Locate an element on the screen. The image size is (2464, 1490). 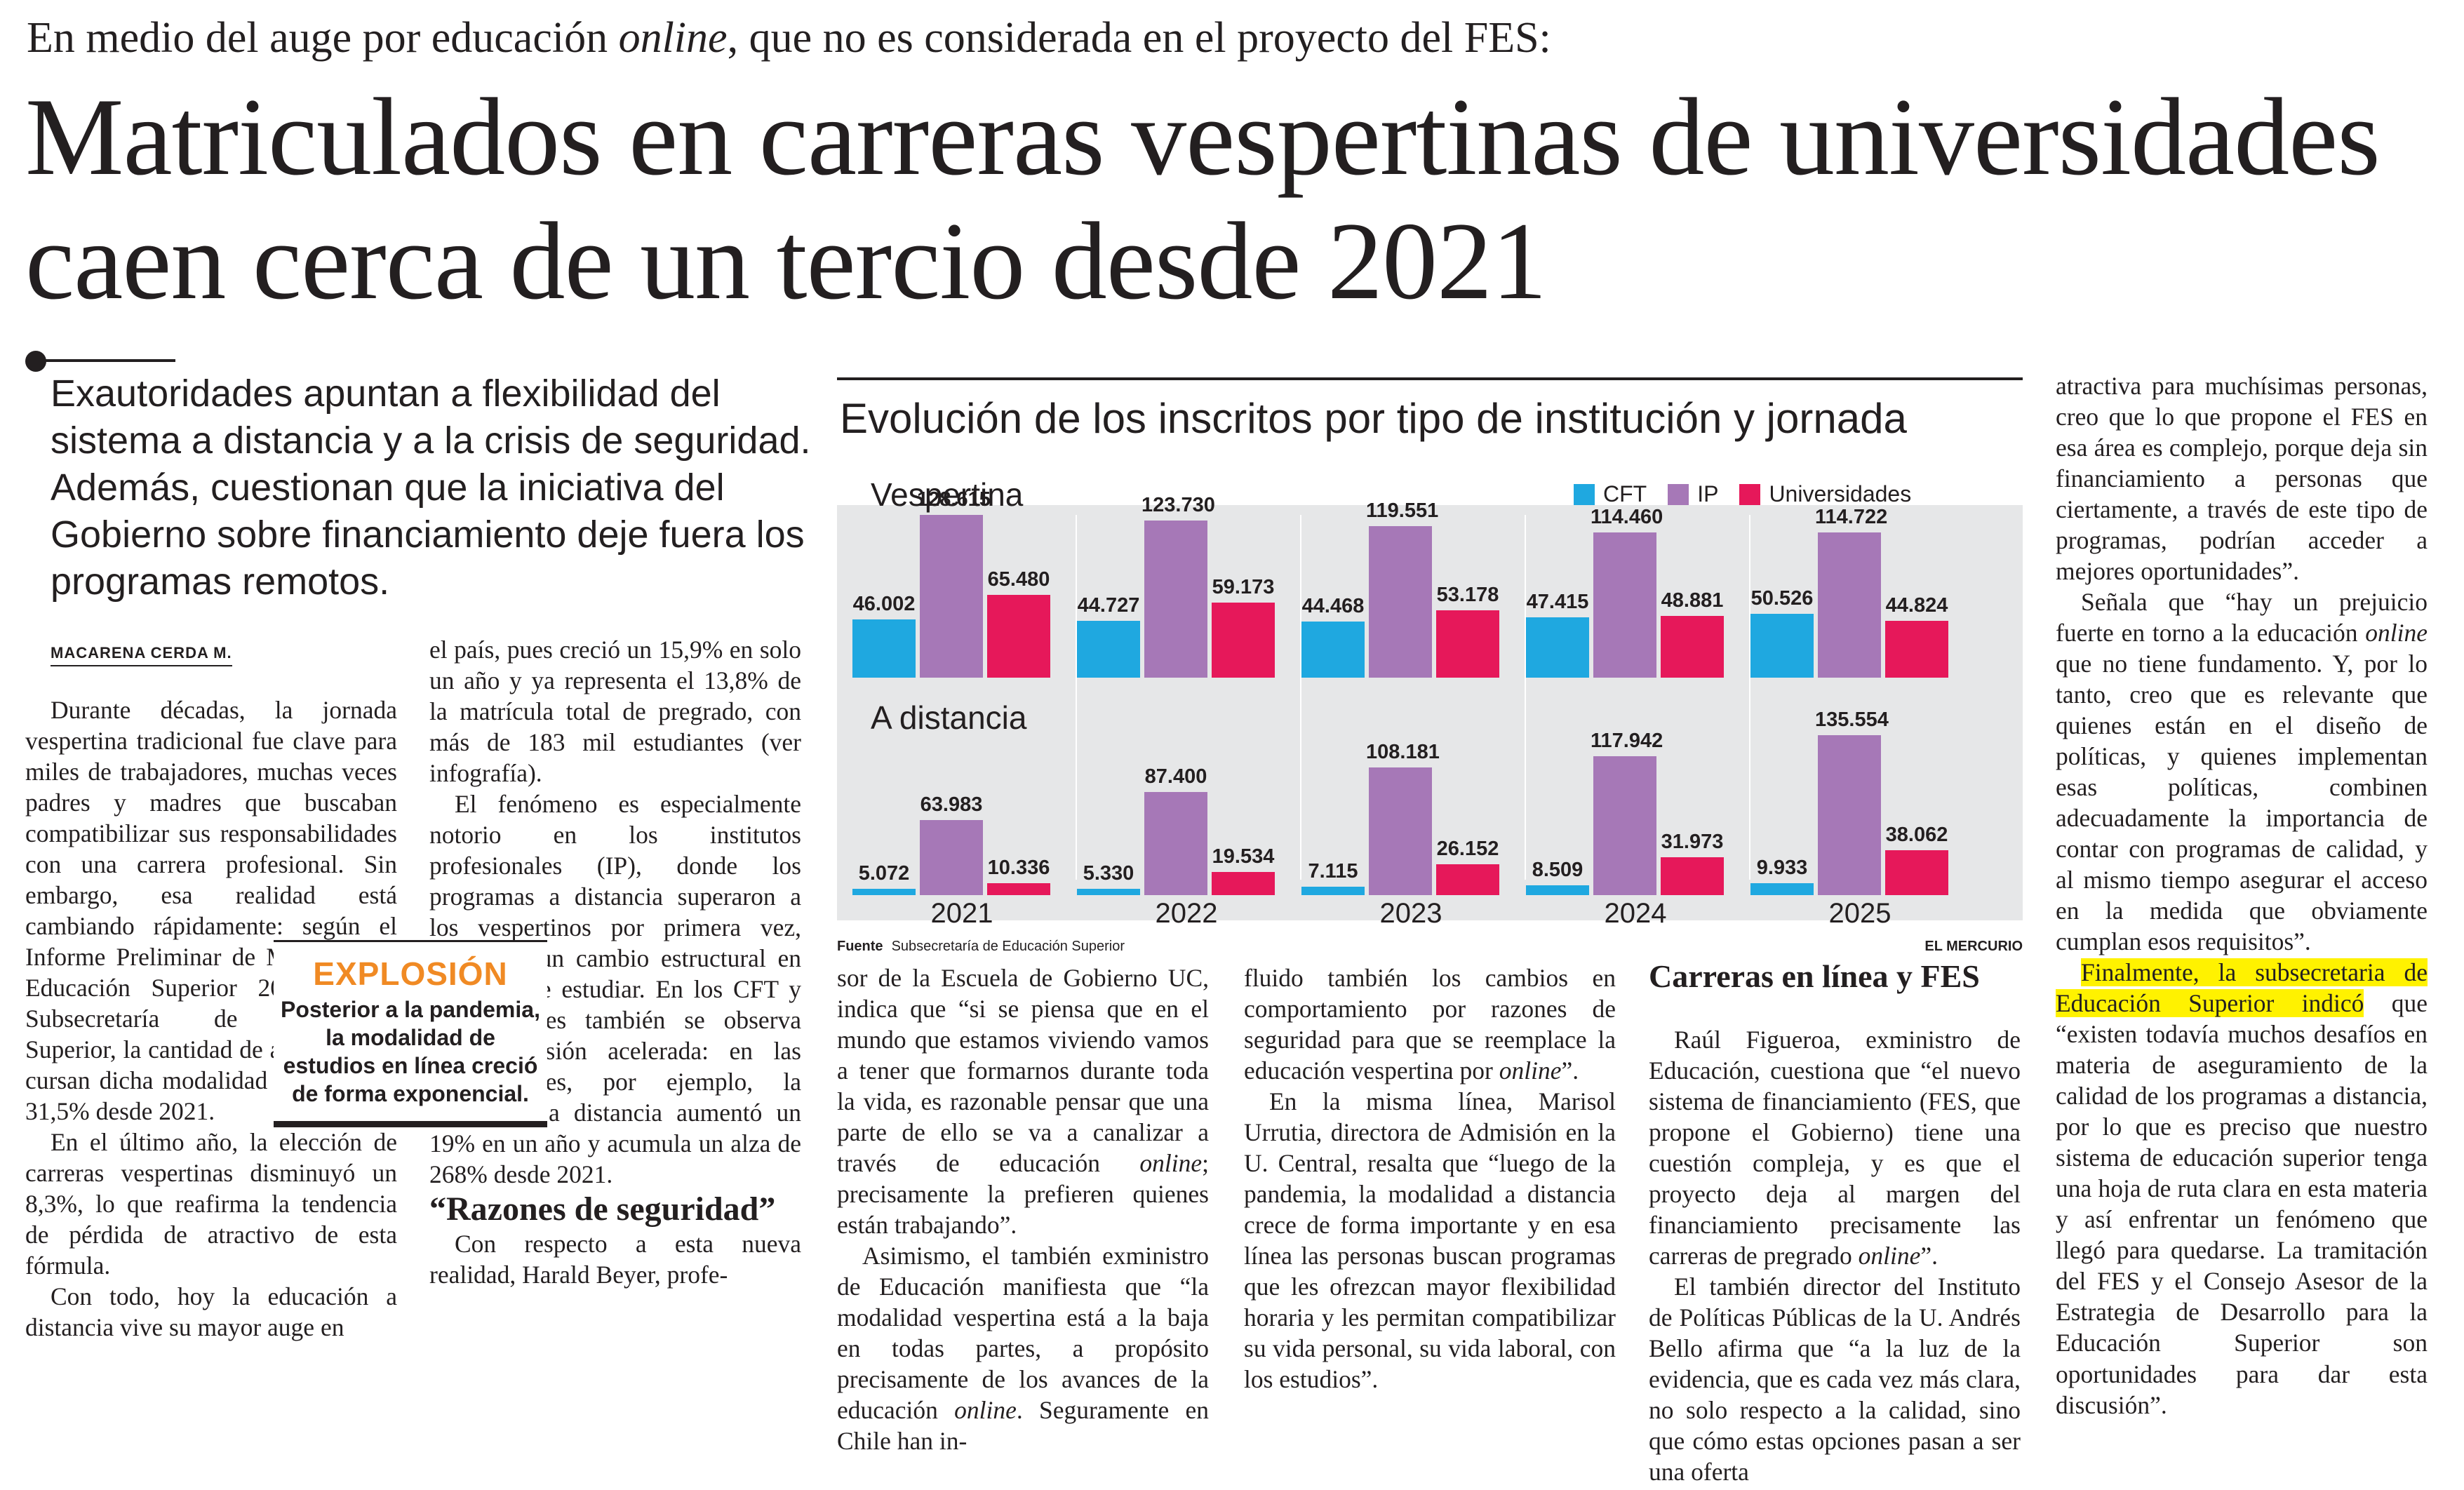
bar-vespertina-ip-2022 is located at coordinates (1175, 599).